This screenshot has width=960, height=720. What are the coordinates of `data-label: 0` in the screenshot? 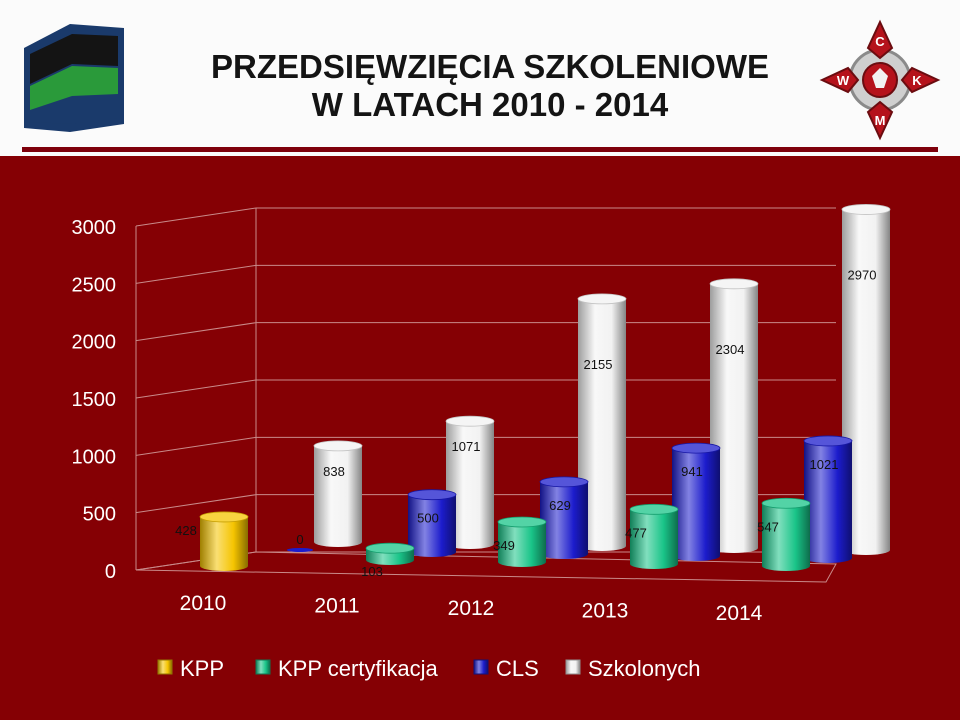 It's located at (299, 539).